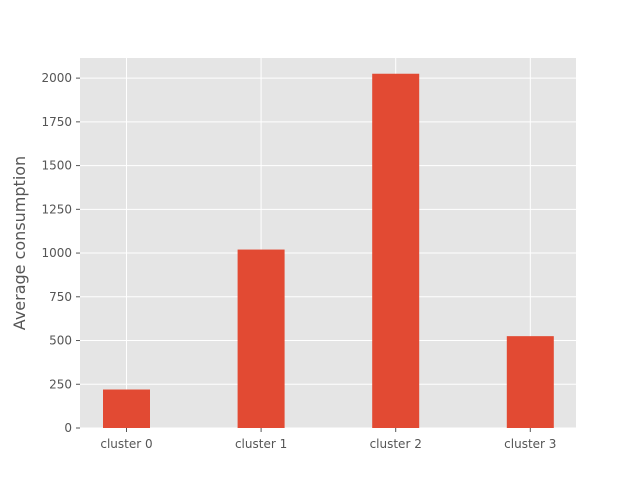  What do you see at coordinates (126, 444) in the screenshot?
I see `x-tick-label: cluster 0` at bounding box center [126, 444].